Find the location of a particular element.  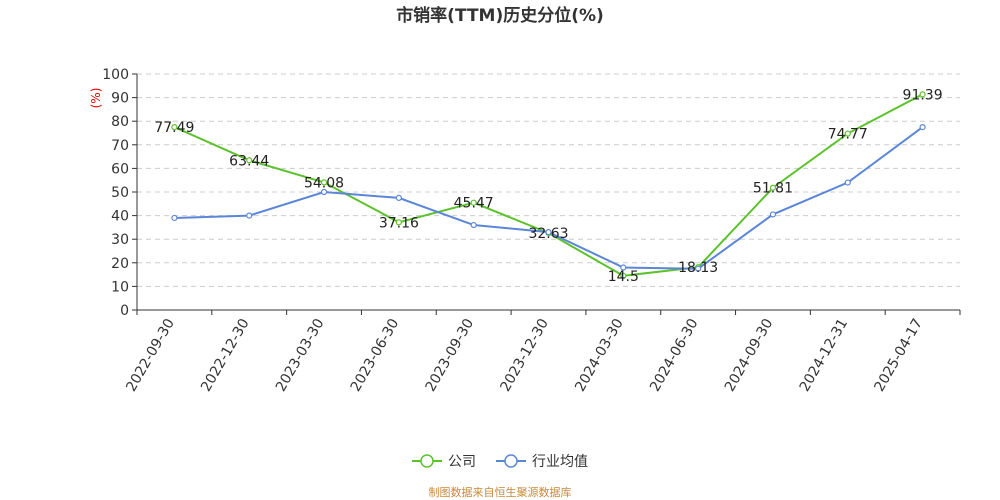

y-tick-label: 40 is located at coordinates (120, 217).